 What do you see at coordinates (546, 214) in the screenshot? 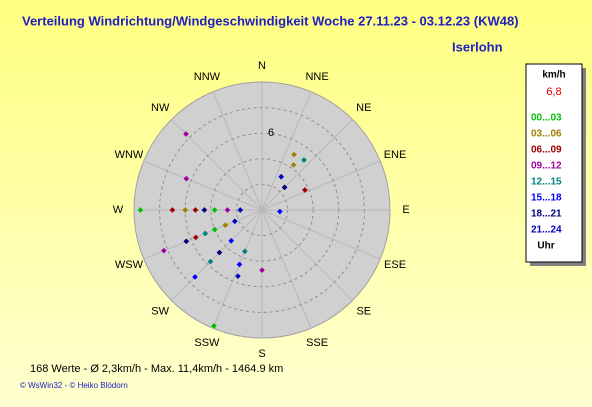
I see `legend-entry: 18...21` at bounding box center [546, 214].